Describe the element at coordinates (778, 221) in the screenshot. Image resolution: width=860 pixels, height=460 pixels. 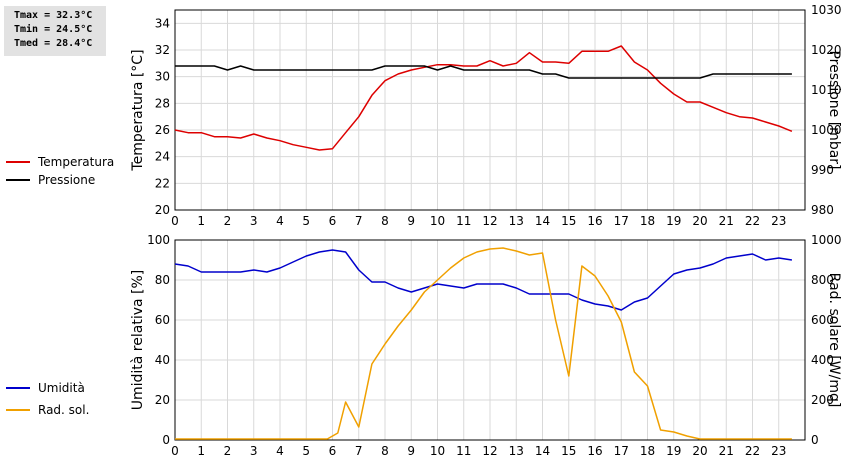
I see `temp-pressure-x-tick-label: 23` at that location.